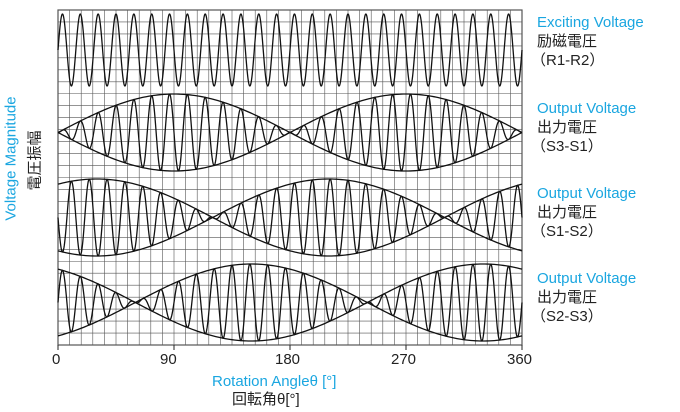  I want to click on x-axis-label-ja: 回転角θ[°], so click(266, 399).